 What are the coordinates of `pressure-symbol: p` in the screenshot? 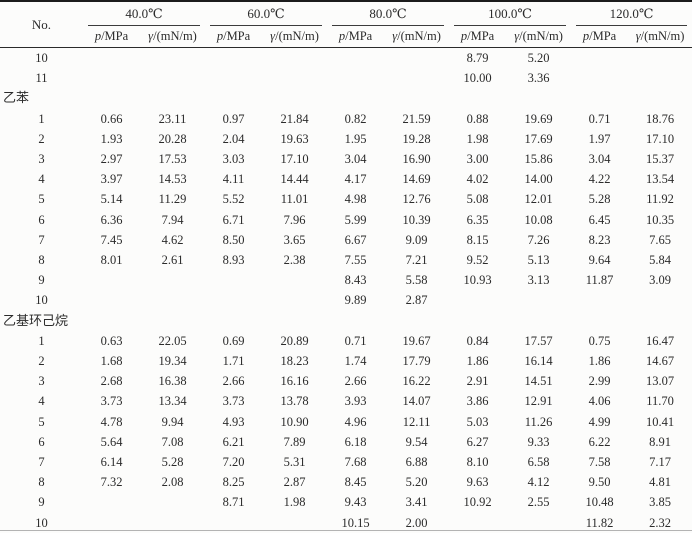 It's located at (98, 36).